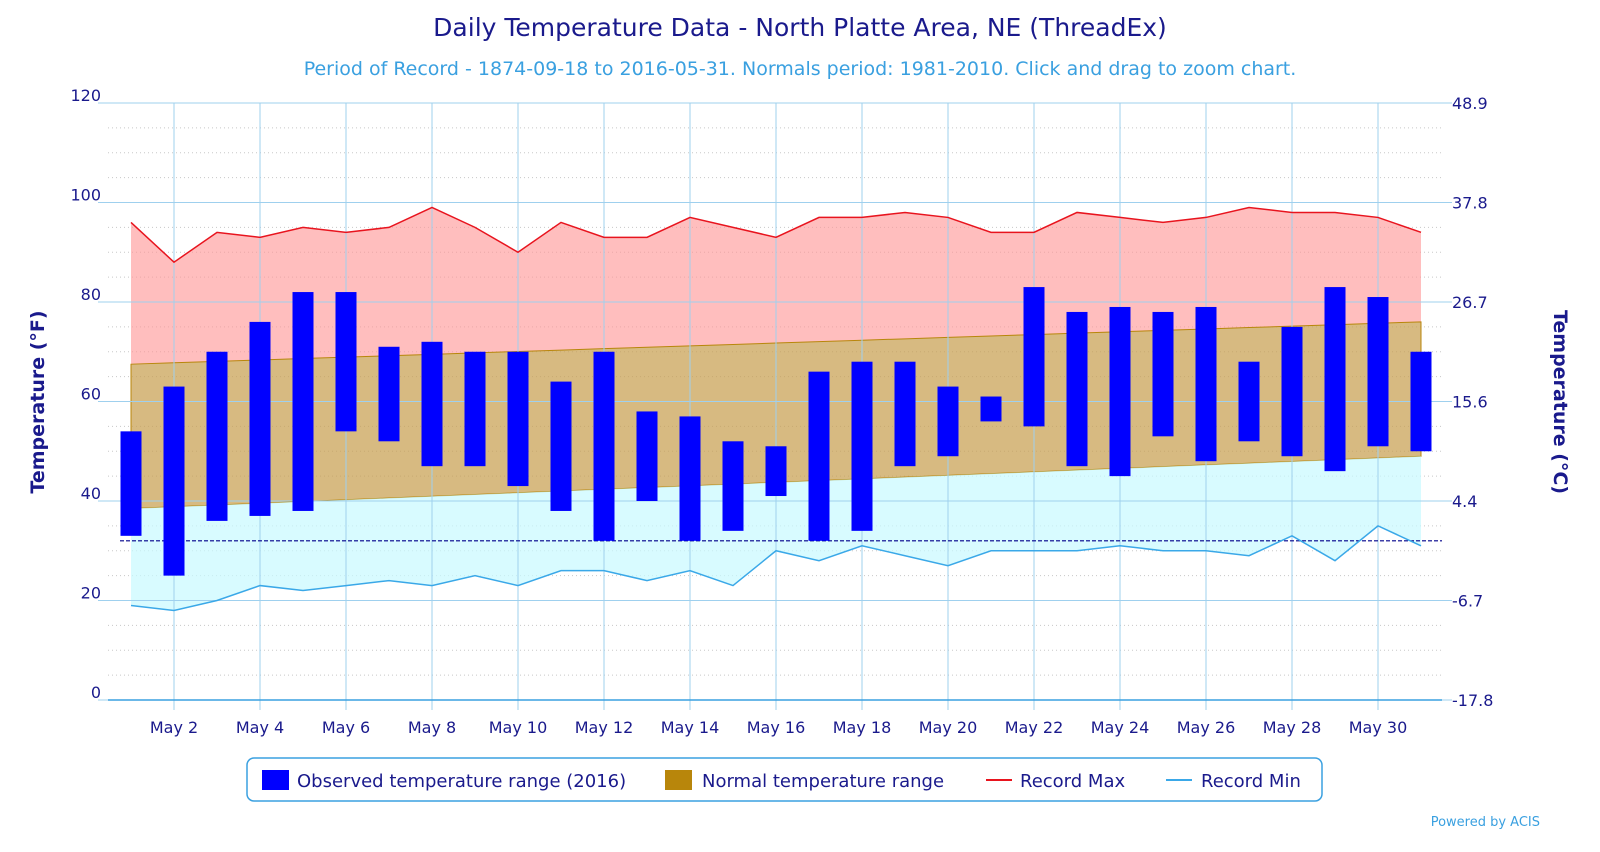  What do you see at coordinates (1560, 402) in the screenshot?
I see `y-axis-right-title: Temperature (°C)` at bounding box center [1560, 402].